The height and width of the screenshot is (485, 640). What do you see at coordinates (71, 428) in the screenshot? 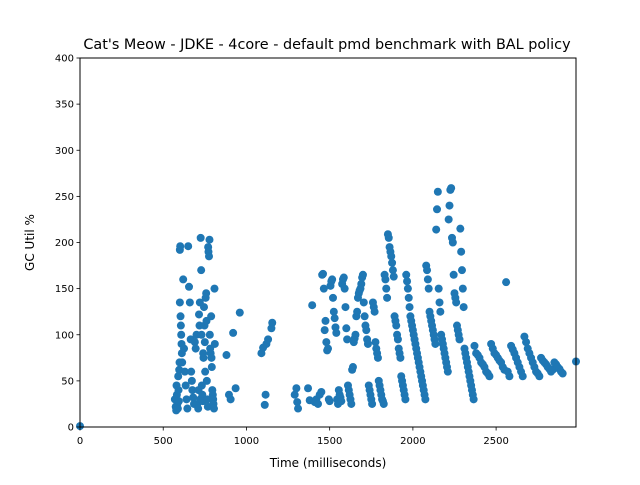
I see `y-tick-label: 0` at bounding box center [71, 428].